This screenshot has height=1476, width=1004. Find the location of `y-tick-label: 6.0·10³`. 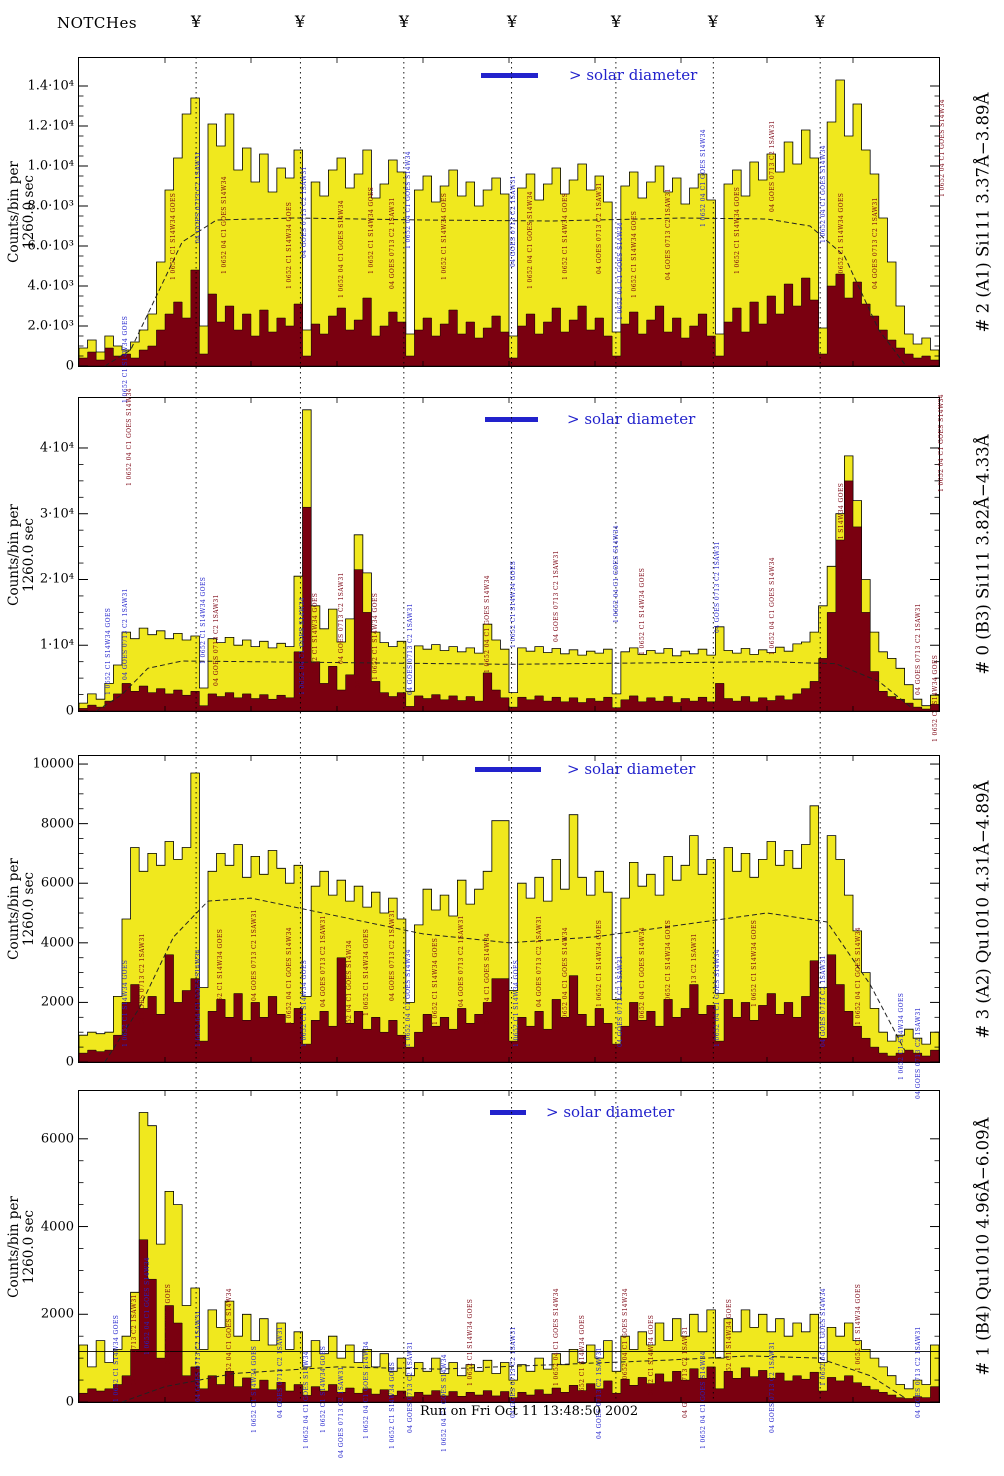

y-tick-label: 6.0·10³ is located at coordinates (50, 246).